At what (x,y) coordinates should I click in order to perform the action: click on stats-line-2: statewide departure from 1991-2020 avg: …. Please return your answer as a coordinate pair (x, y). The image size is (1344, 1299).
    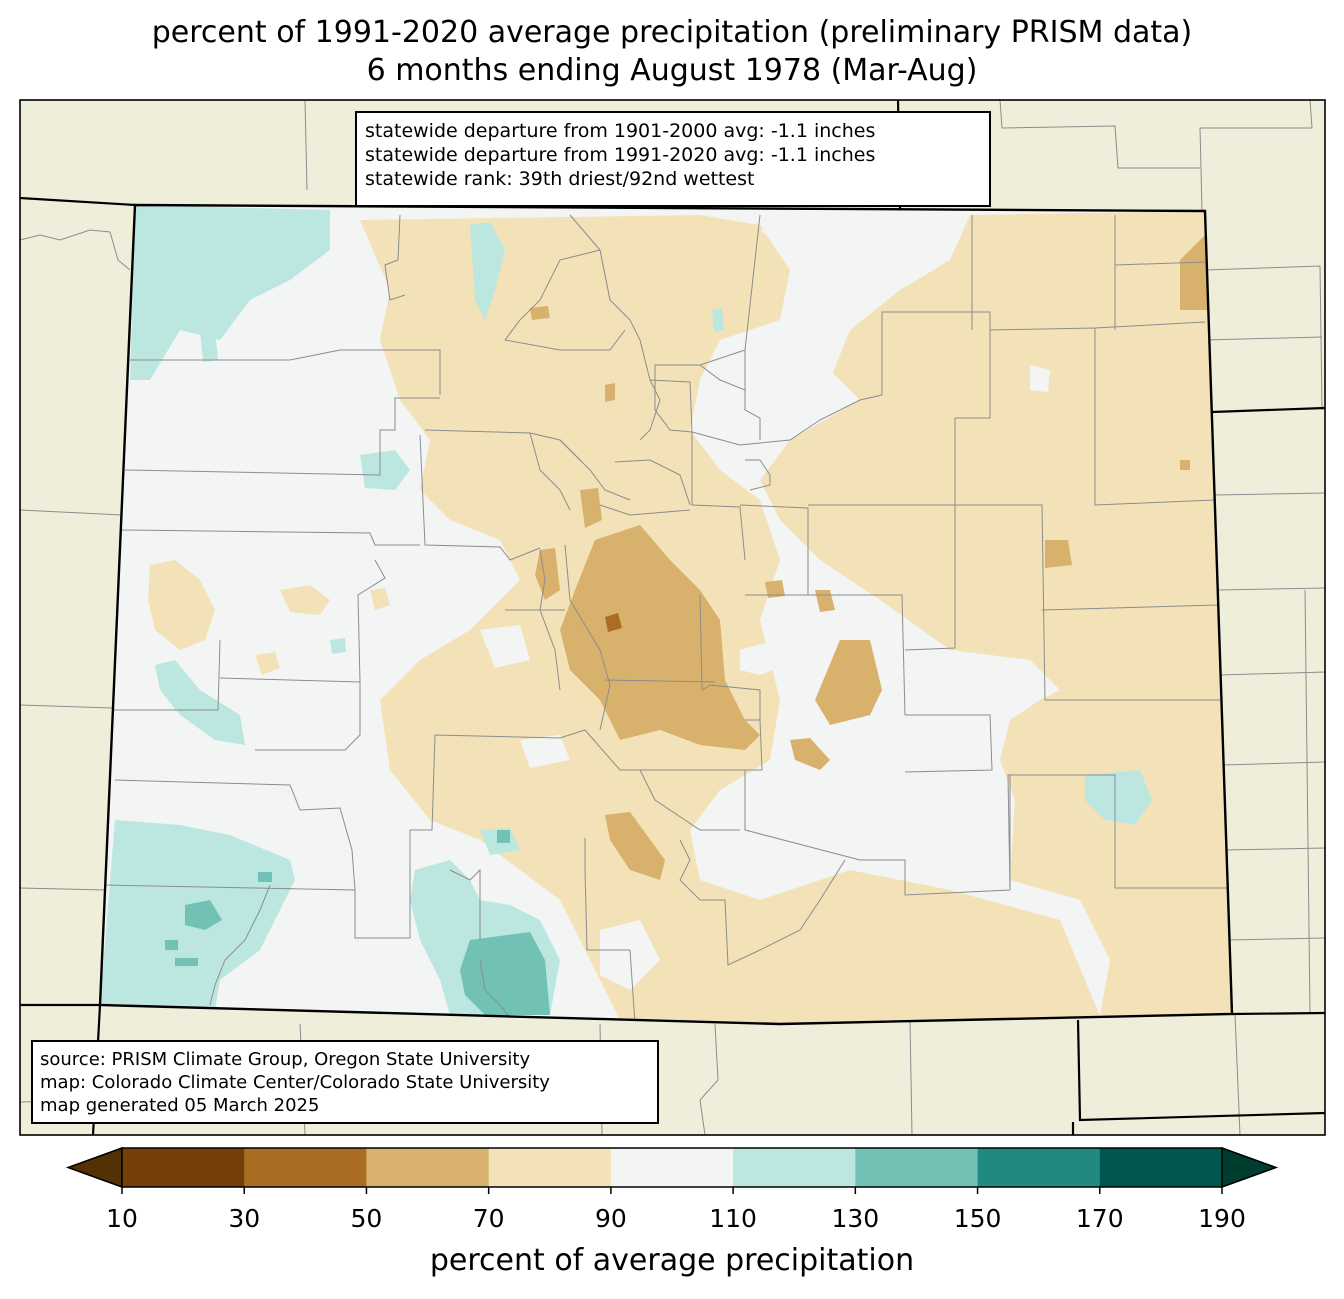
    Looking at the image, I should click on (620, 155).